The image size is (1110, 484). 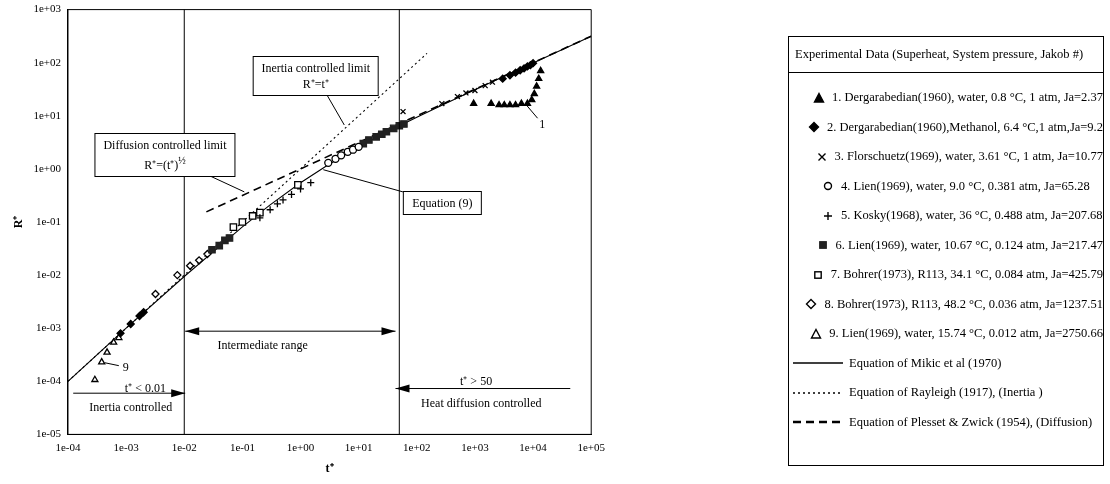 What do you see at coordinates (968, 157) in the screenshot?
I see `legend-label: 3. Florschuetz(1969), water, 3.61 °C, 1 atm, Ja=10.77` at bounding box center [968, 157].